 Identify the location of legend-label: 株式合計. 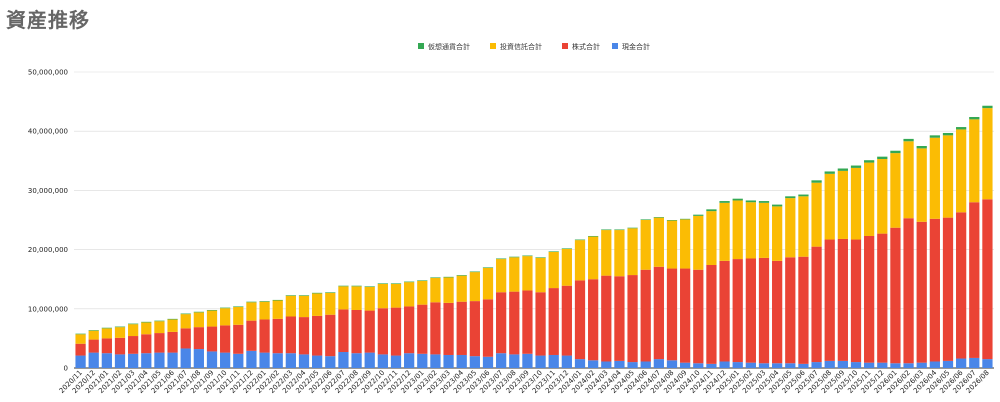
(586, 46).